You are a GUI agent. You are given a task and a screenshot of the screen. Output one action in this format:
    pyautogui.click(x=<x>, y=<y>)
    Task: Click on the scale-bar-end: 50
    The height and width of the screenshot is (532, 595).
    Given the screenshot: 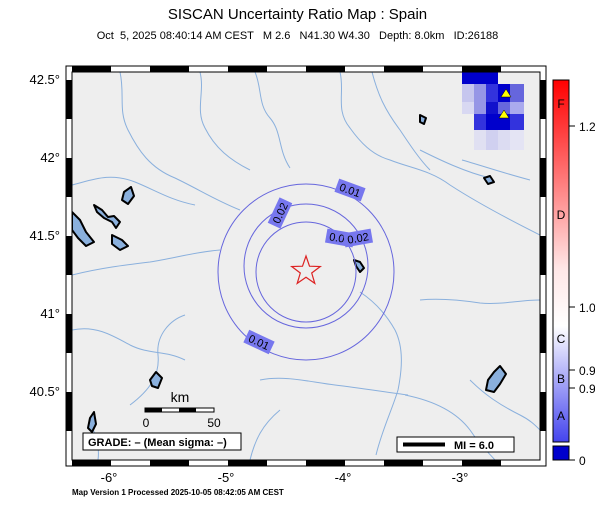 What is the action you would take?
    pyautogui.click(x=214, y=423)
    